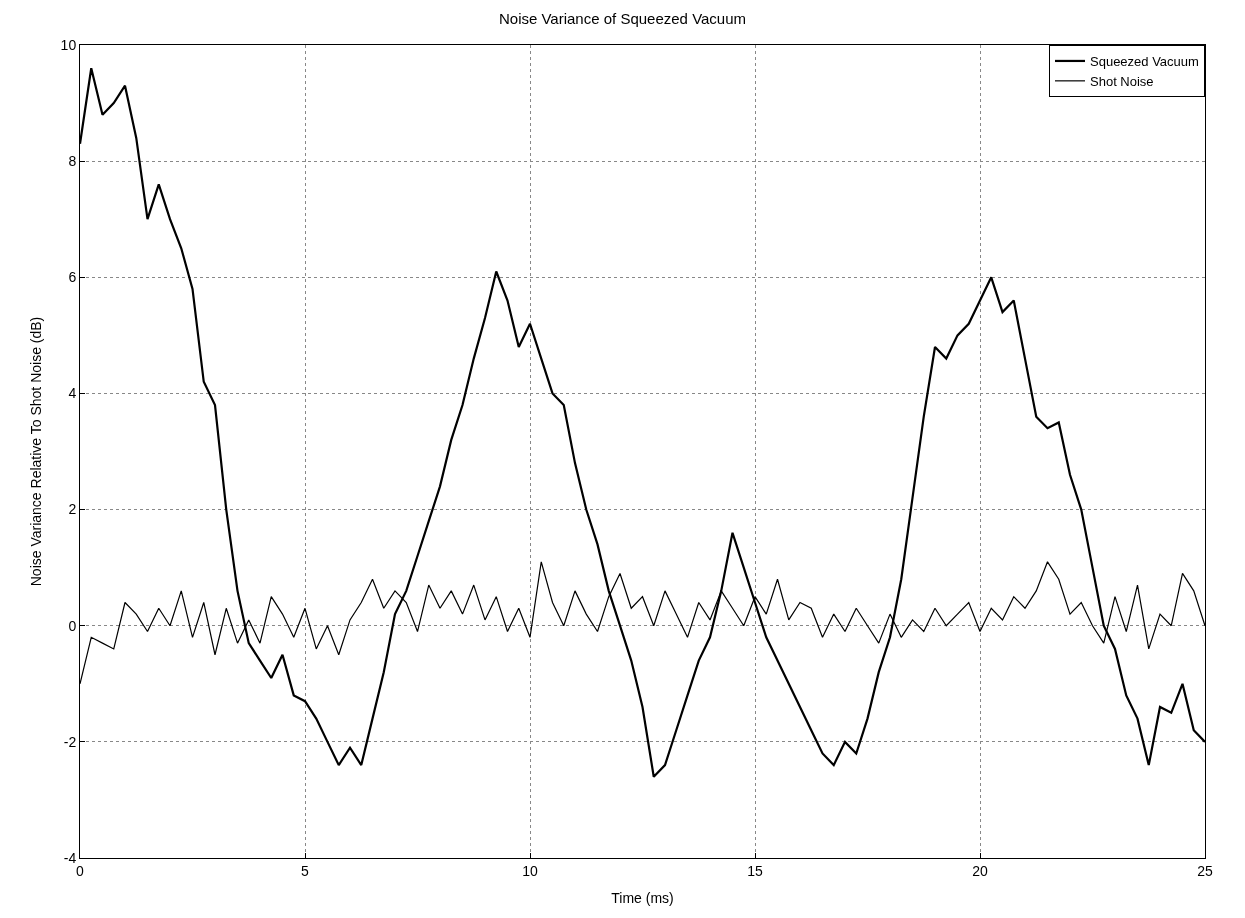  I want to click on legend-label: Shot Noise, so click(1122, 81).